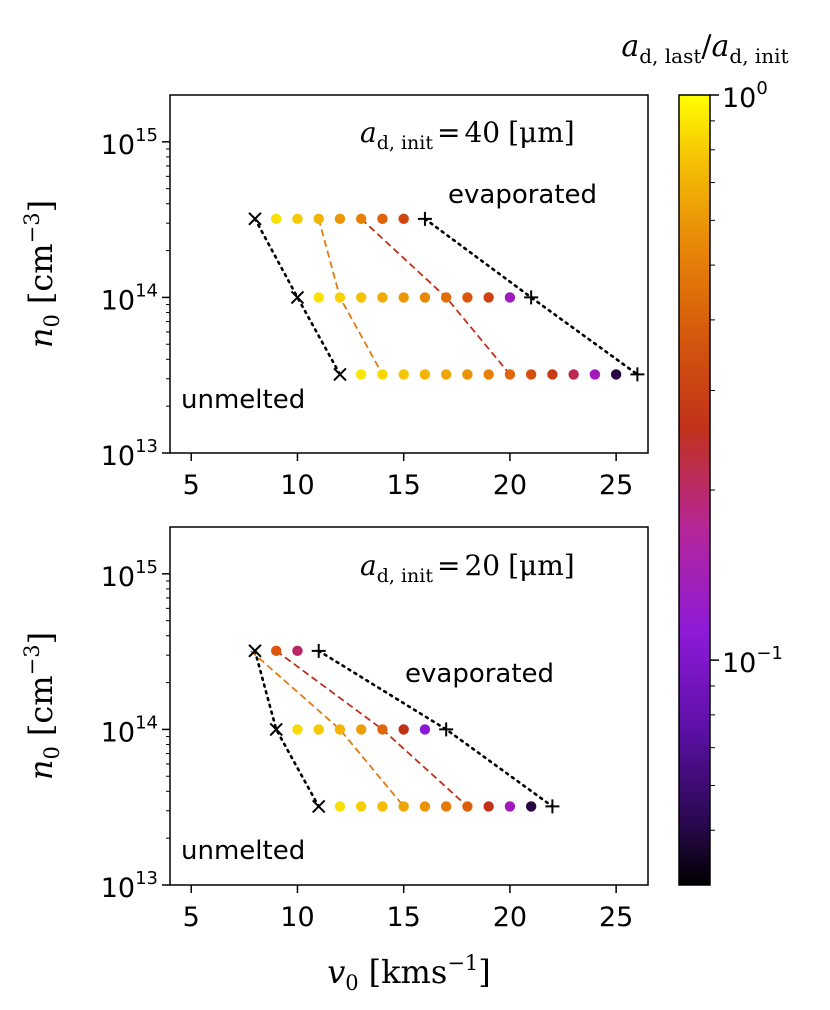 The height and width of the screenshot is (1010, 830). I want to click on bottom-unmelted-label: unmelted, so click(243, 851).